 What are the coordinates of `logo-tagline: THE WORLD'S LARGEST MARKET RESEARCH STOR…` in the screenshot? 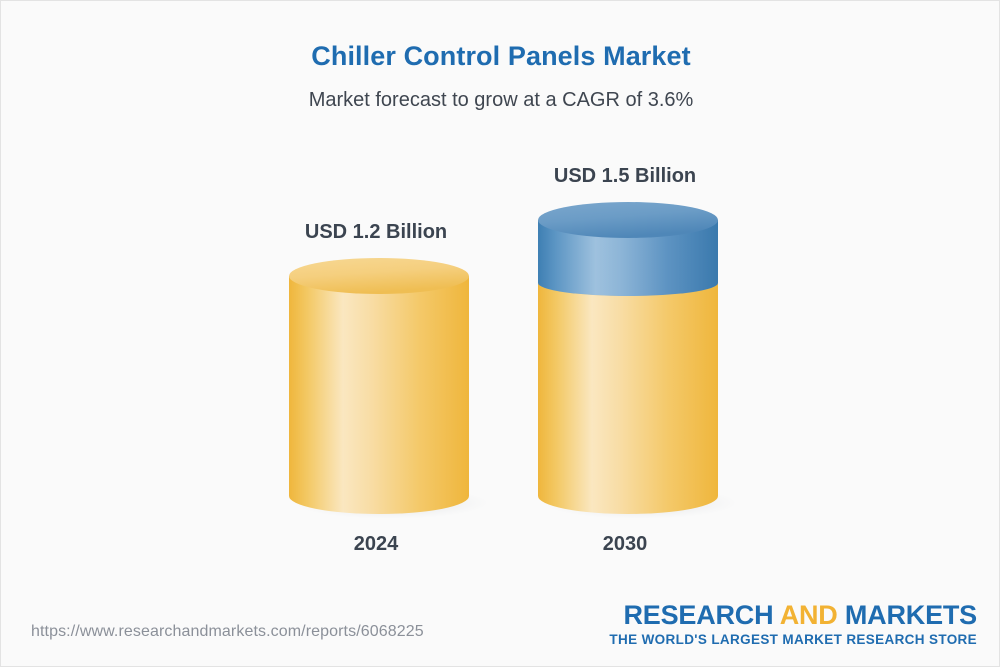 It's located at (793, 640).